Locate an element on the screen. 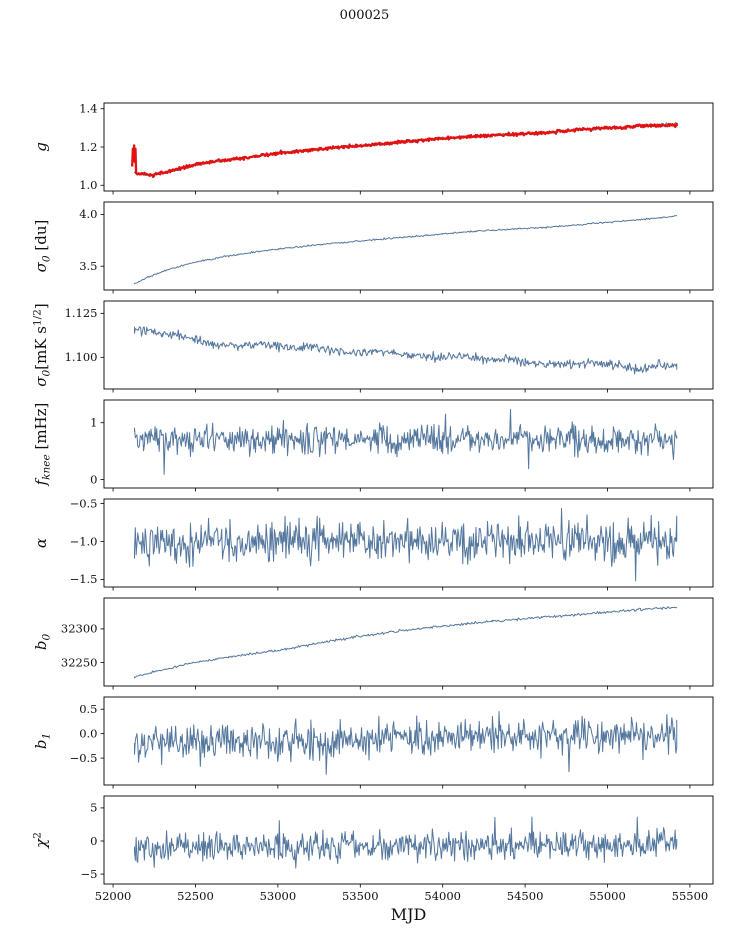 The width and height of the screenshot is (729, 944). x-tick-label: 54000 is located at coordinates (442, 896).